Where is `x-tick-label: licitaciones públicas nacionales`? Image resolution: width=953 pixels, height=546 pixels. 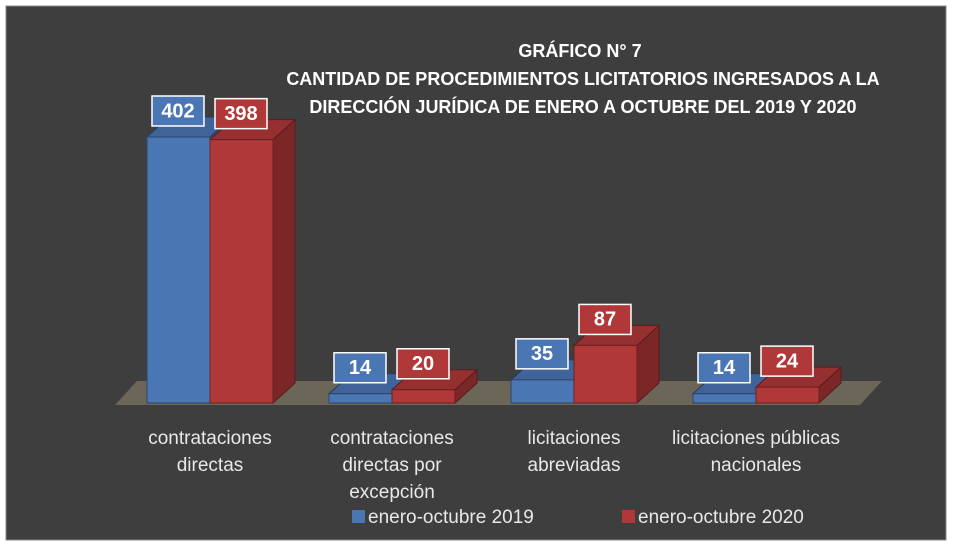
x-tick-label: licitaciones públicas nacionales is located at coordinates (756, 452).